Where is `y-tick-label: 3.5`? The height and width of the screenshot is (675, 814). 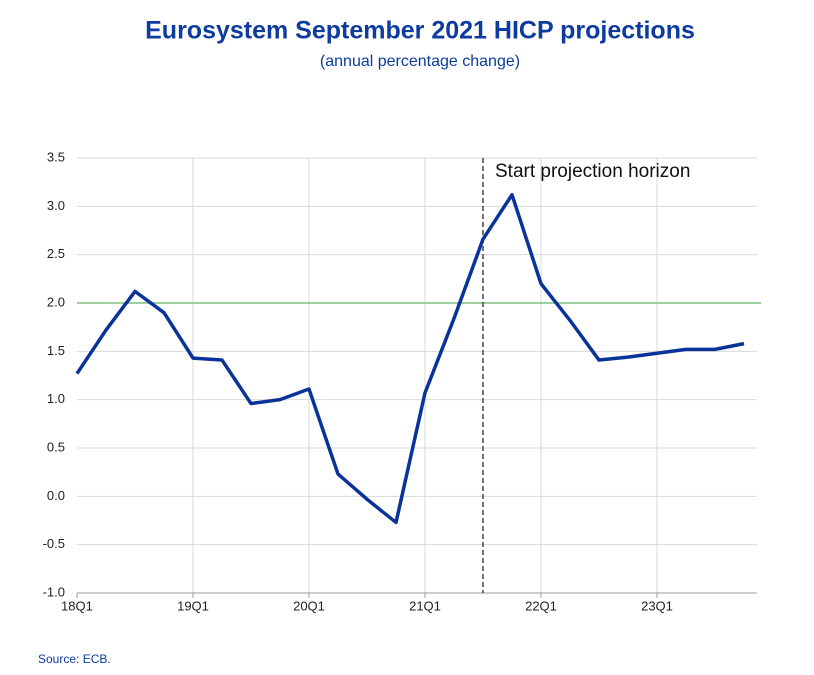 y-tick-label: 3.5 is located at coordinates (56, 156).